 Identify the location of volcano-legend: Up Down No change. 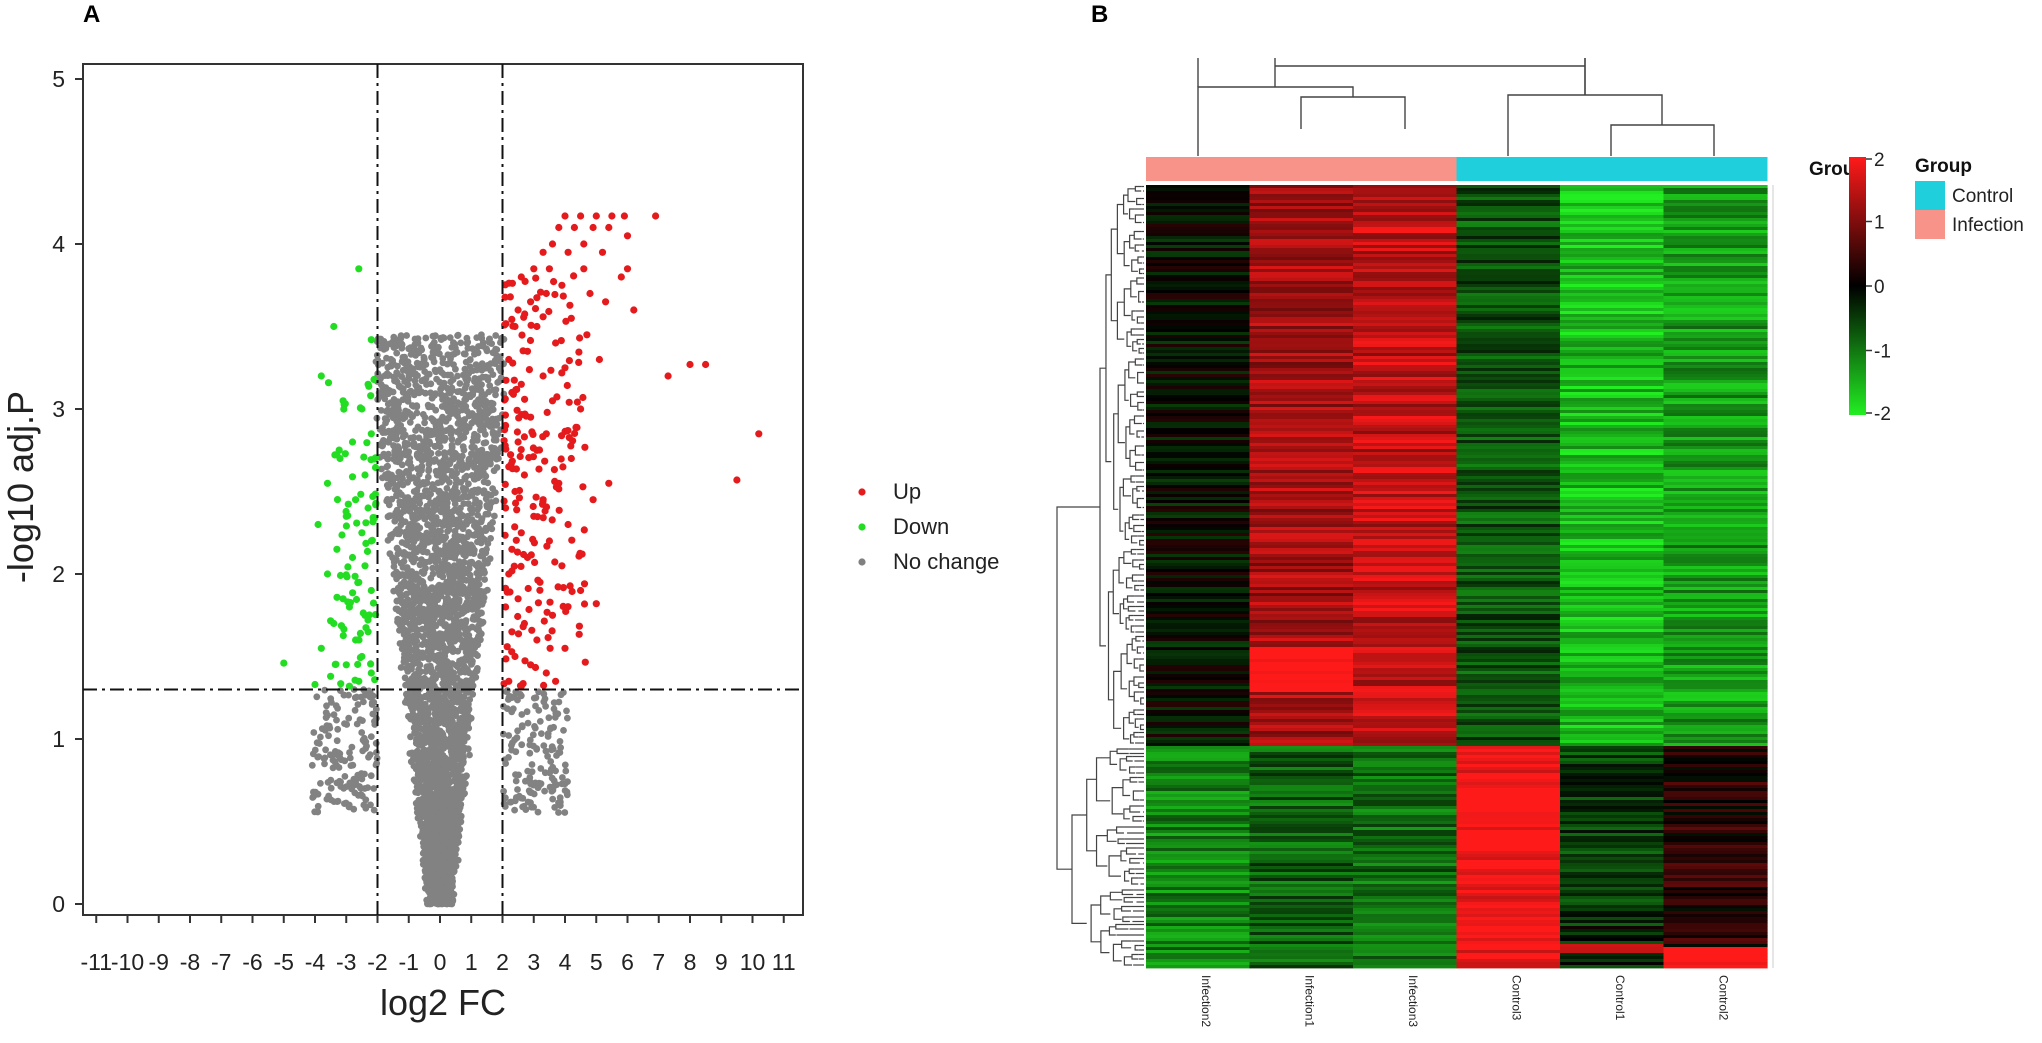
(928, 526).